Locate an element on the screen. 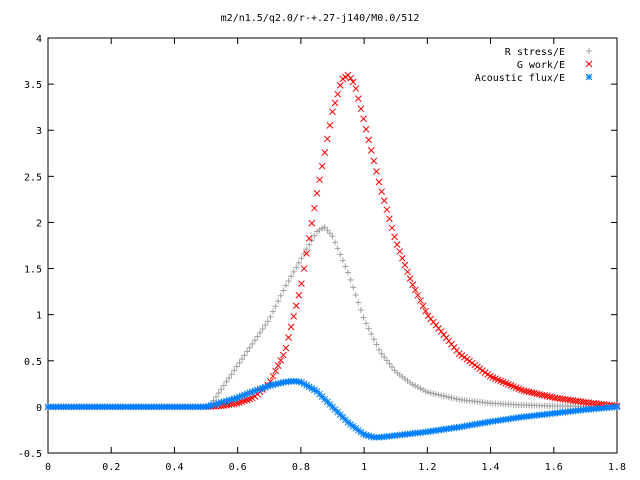 The width and height of the screenshot is (640, 480). y-tick-label: 0 is located at coordinates (39, 408).